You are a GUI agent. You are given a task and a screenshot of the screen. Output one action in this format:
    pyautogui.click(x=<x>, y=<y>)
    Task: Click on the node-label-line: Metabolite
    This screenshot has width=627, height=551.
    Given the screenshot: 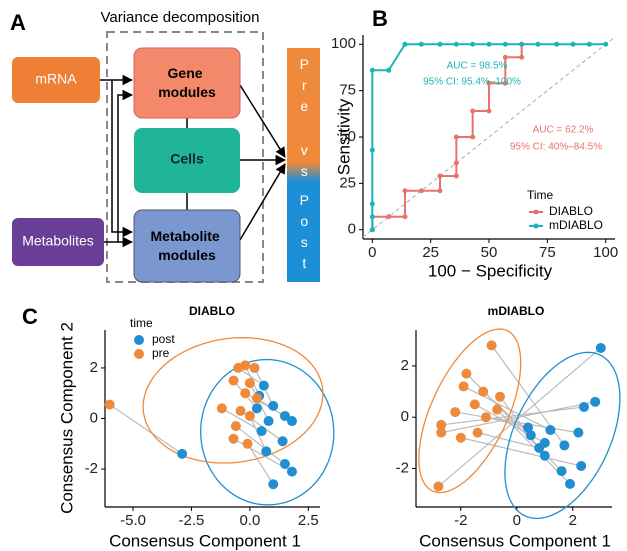 What is the action you would take?
    pyautogui.click(x=184, y=236)
    